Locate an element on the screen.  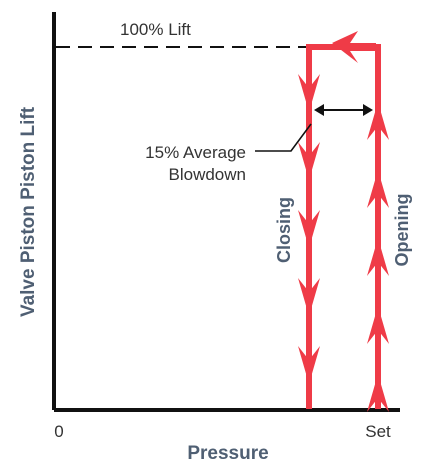
x-tick-set: Set is located at coordinates (378, 431).